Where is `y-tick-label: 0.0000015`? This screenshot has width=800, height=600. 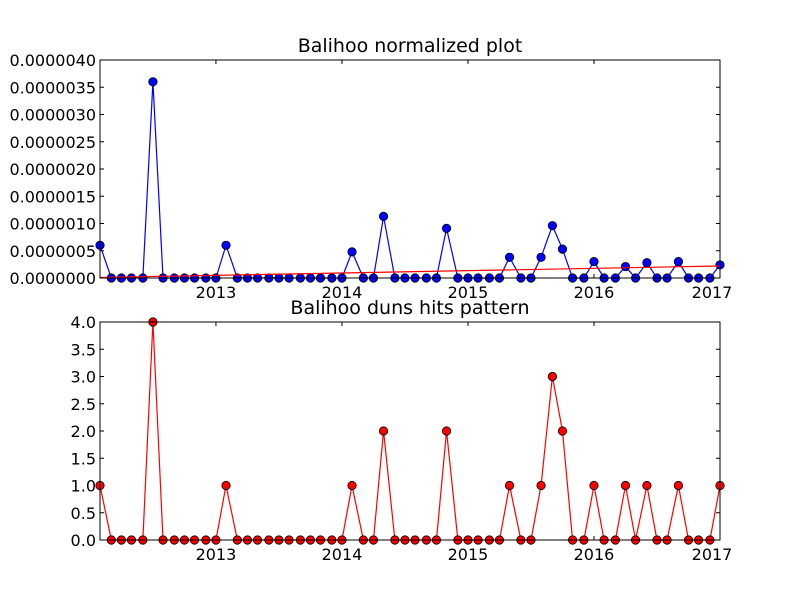 y-tick-label: 0.0000015 is located at coordinates (52, 196).